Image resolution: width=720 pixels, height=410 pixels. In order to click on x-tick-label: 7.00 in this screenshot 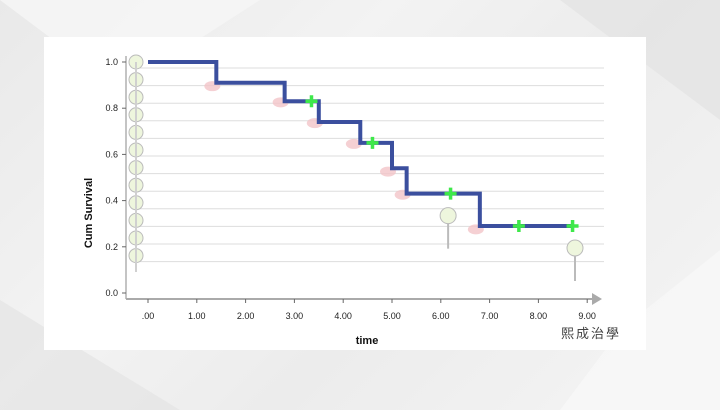, I will do `click(490, 316)`.